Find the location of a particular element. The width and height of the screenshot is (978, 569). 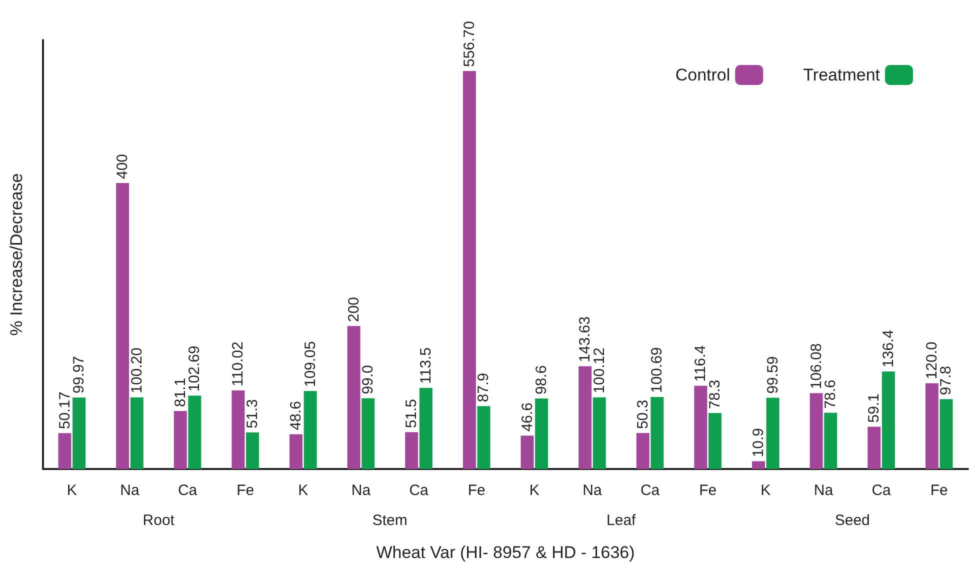

data-label: 116.4 is located at coordinates (701, 363).